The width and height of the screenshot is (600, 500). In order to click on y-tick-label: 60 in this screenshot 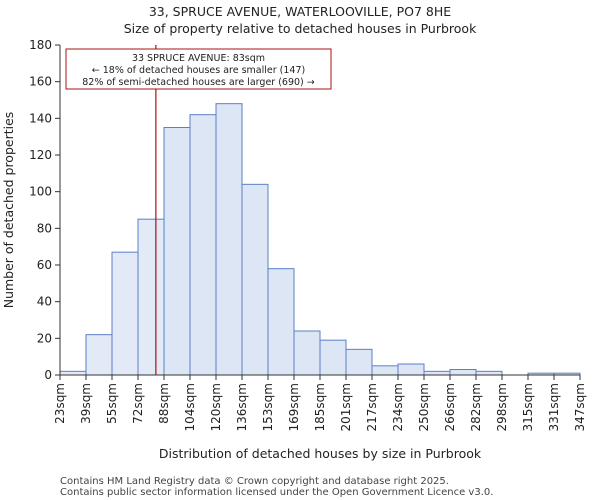, I will do `click(44, 265)`.